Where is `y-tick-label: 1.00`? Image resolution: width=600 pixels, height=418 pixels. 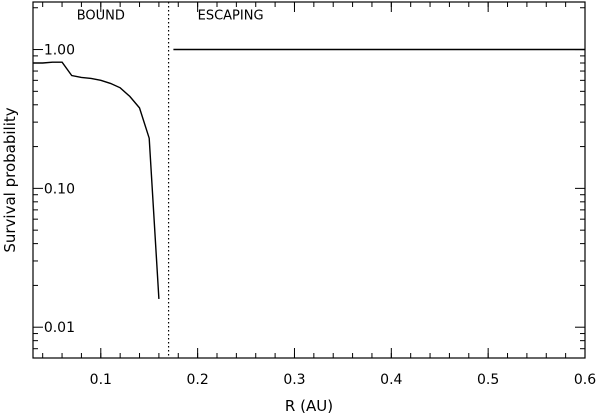 y-tick-label: 1.00 is located at coordinates (59, 51).